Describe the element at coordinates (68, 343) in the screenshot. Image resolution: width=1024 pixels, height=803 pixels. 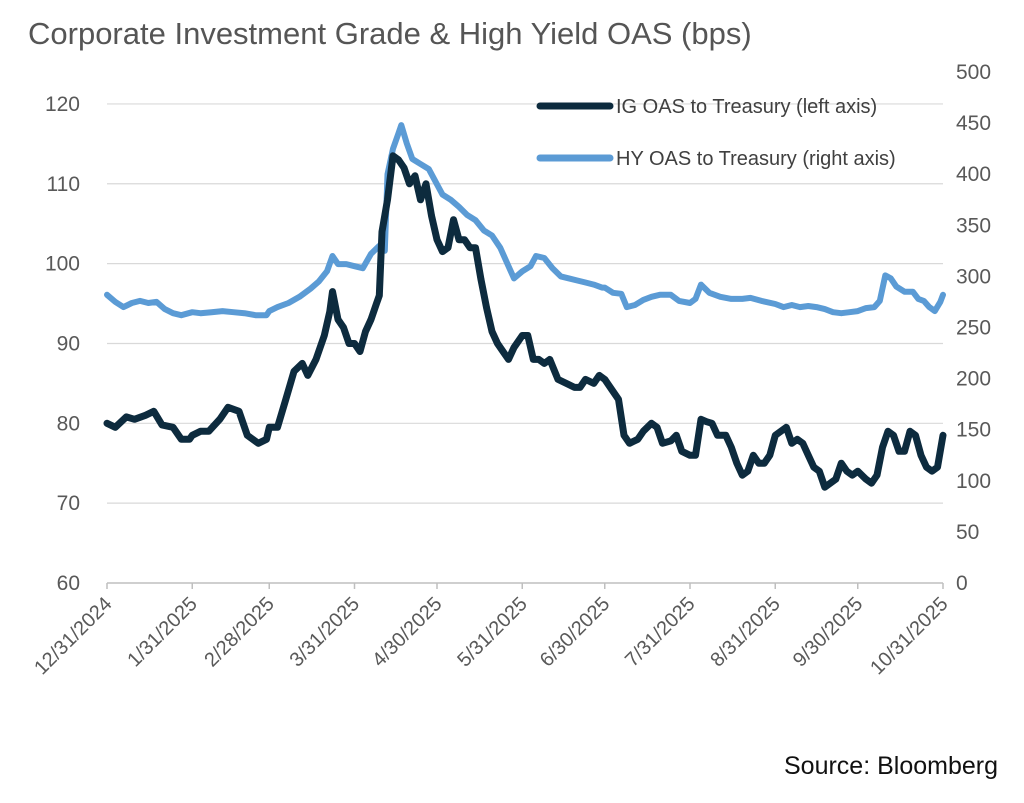
I see `y-left-tick-label: 90` at that location.